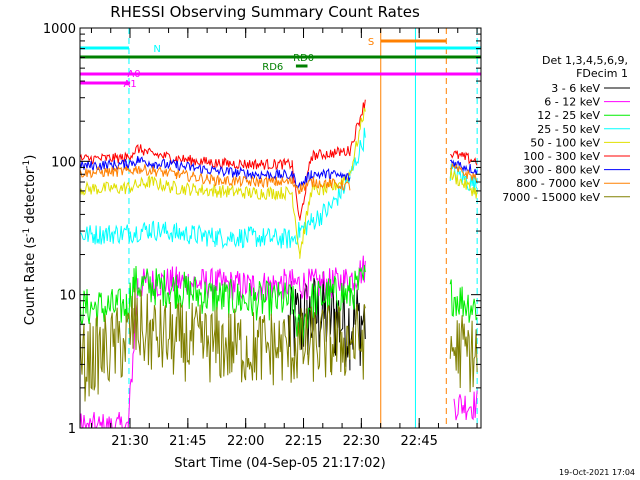 The height and width of the screenshot is (480, 640). What do you see at coordinates (568, 115) in the screenshot?
I see `legend-label-2: 12 - 25 keV` at bounding box center [568, 115].